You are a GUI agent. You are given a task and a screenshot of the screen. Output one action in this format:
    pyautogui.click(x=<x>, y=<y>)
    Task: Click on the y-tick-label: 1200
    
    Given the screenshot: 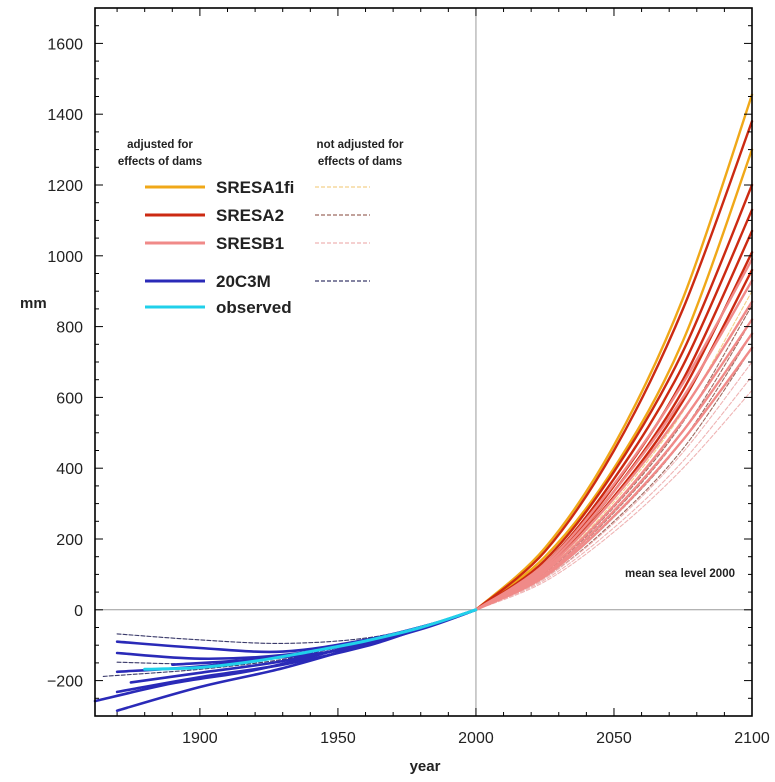 What is the action you would take?
    pyautogui.click(x=65, y=186)
    